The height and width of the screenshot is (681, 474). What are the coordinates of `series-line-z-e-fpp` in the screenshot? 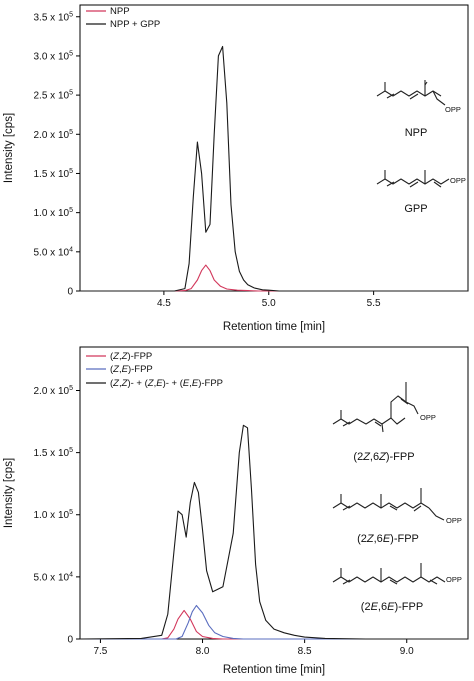 It's located at (274, 622).